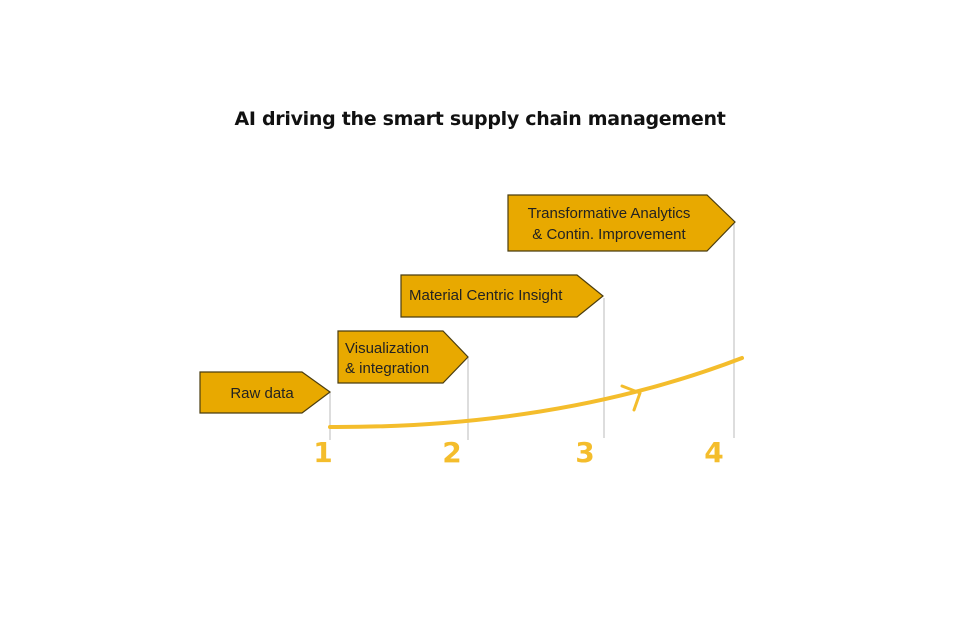 This screenshot has width=960, height=640. I want to click on stage-number-4: 4, so click(713, 452).